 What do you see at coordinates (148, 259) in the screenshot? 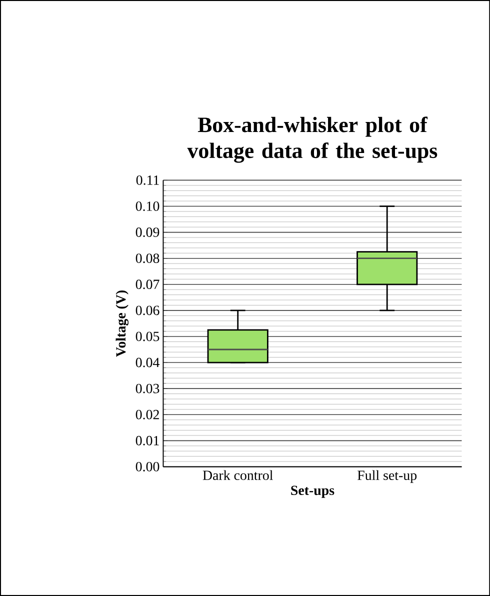
I see `y-tick-label: 0.08` at bounding box center [148, 259].